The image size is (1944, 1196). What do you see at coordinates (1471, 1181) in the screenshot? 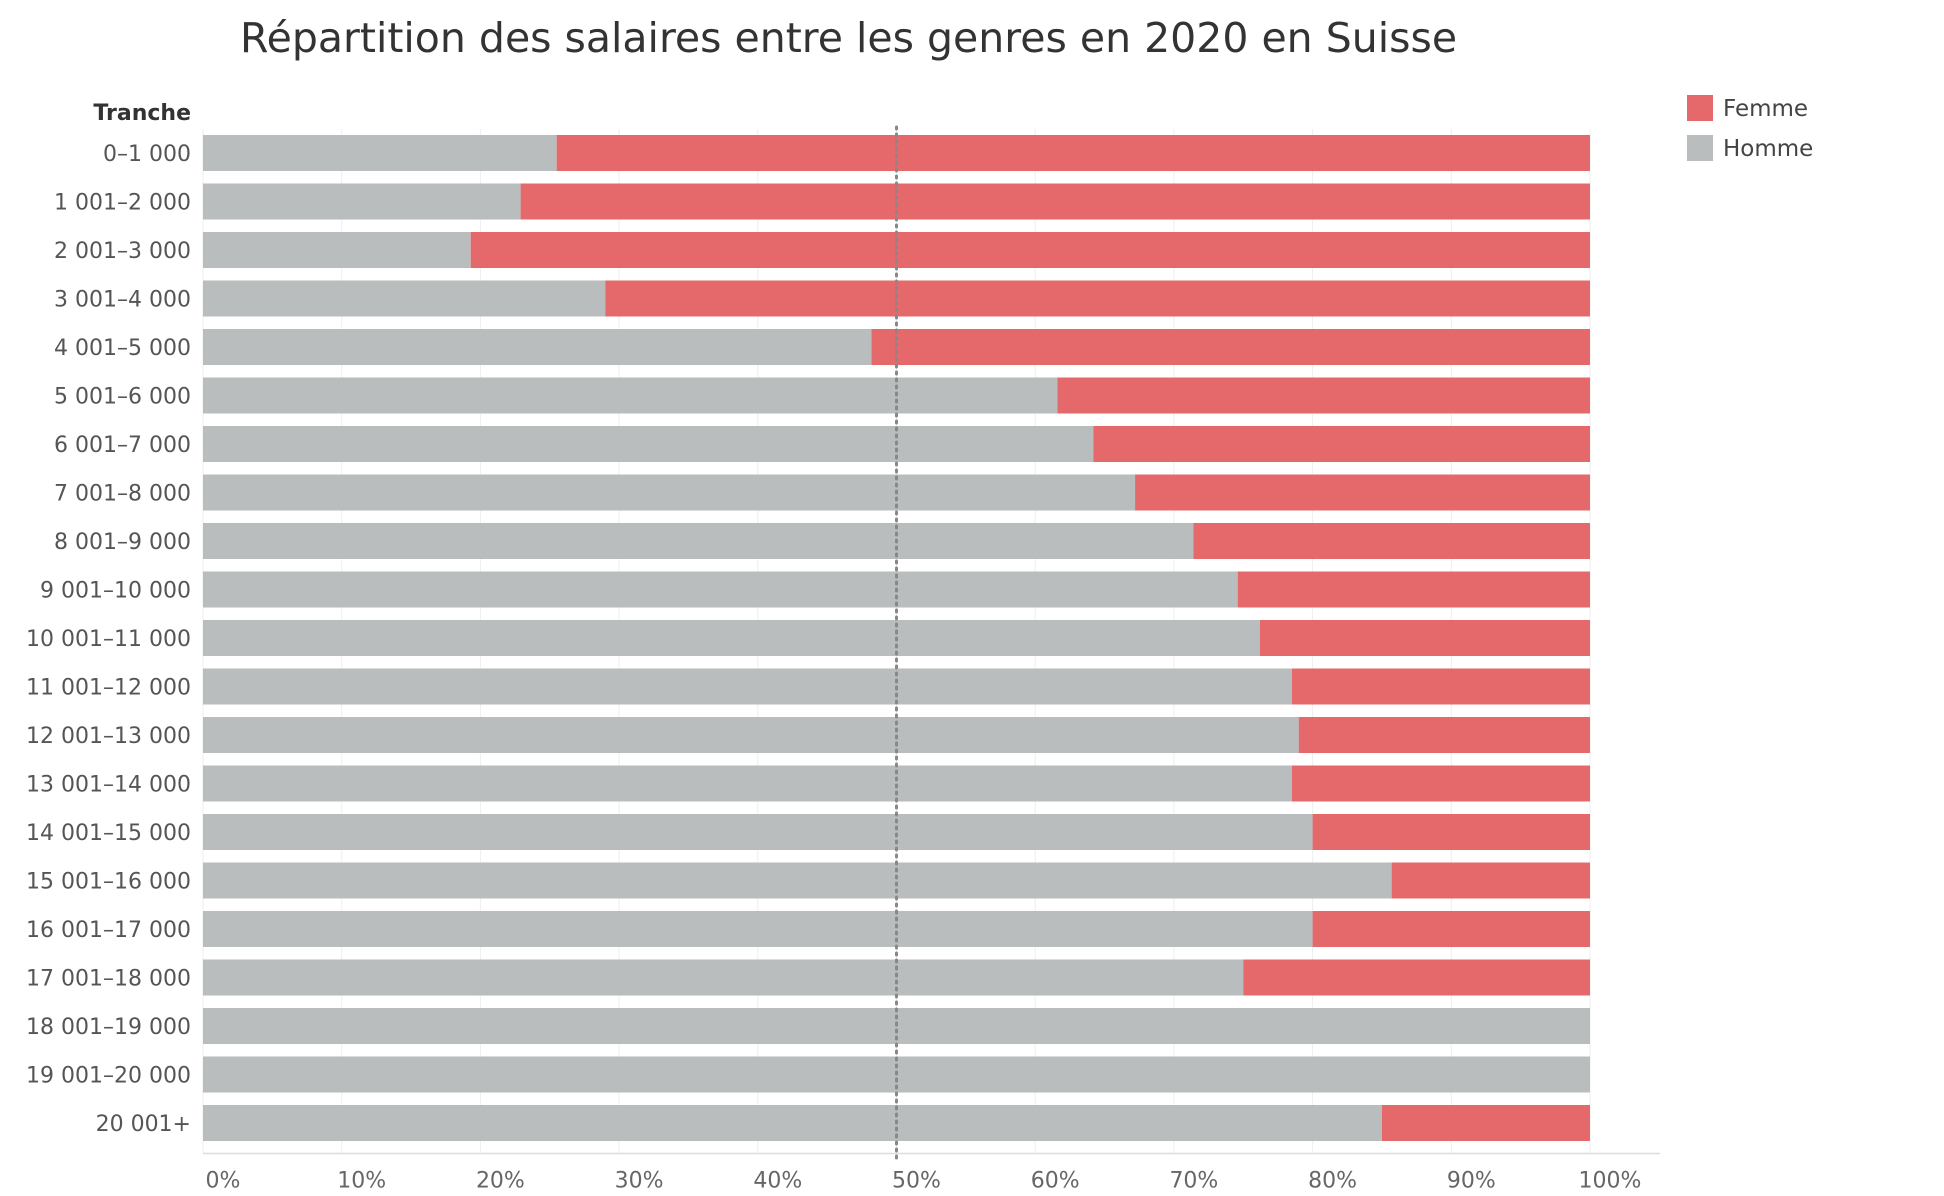
I see `x-tick-label: 90%` at bounding box center [1471, 1181].